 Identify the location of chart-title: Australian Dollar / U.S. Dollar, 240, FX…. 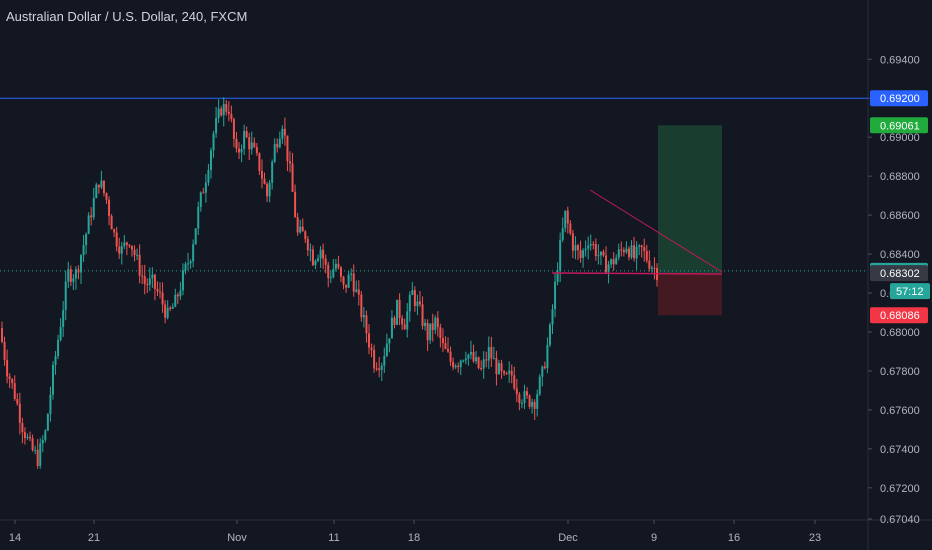
(127, 16).